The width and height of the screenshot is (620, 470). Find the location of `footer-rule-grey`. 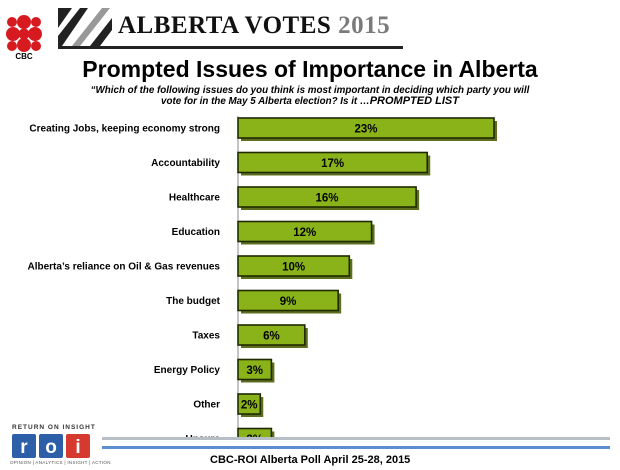

footer-rule-grey is located at coordinates (356, 438).